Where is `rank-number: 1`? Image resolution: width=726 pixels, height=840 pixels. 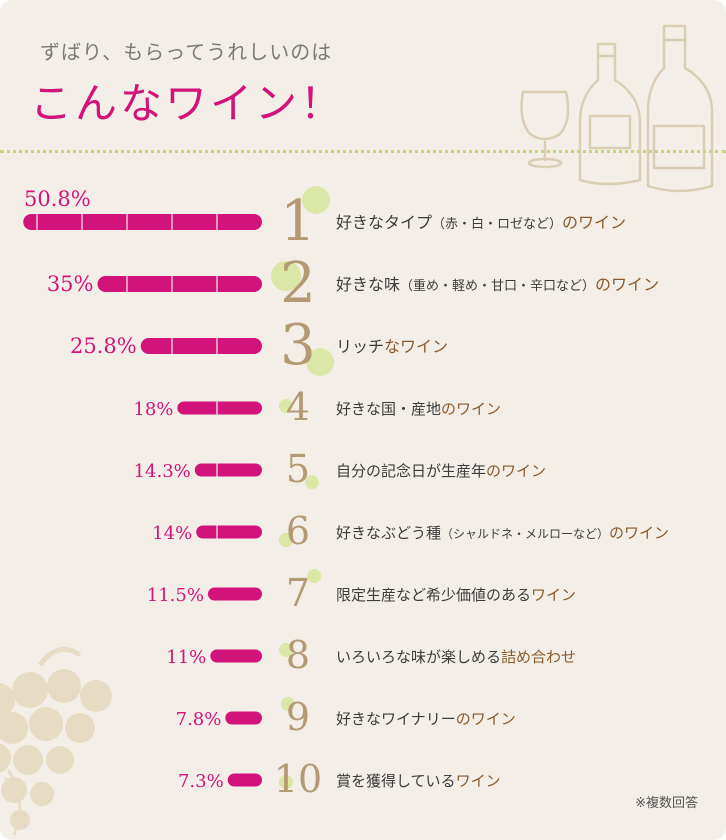
rank-number: 1 is located at coordinates (298, 221).